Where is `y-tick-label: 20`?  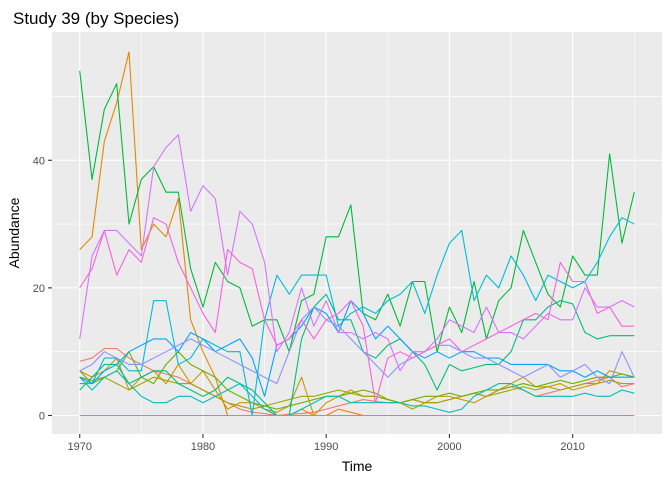
y-tick-label: 20 is located at coordinates (39, 289).